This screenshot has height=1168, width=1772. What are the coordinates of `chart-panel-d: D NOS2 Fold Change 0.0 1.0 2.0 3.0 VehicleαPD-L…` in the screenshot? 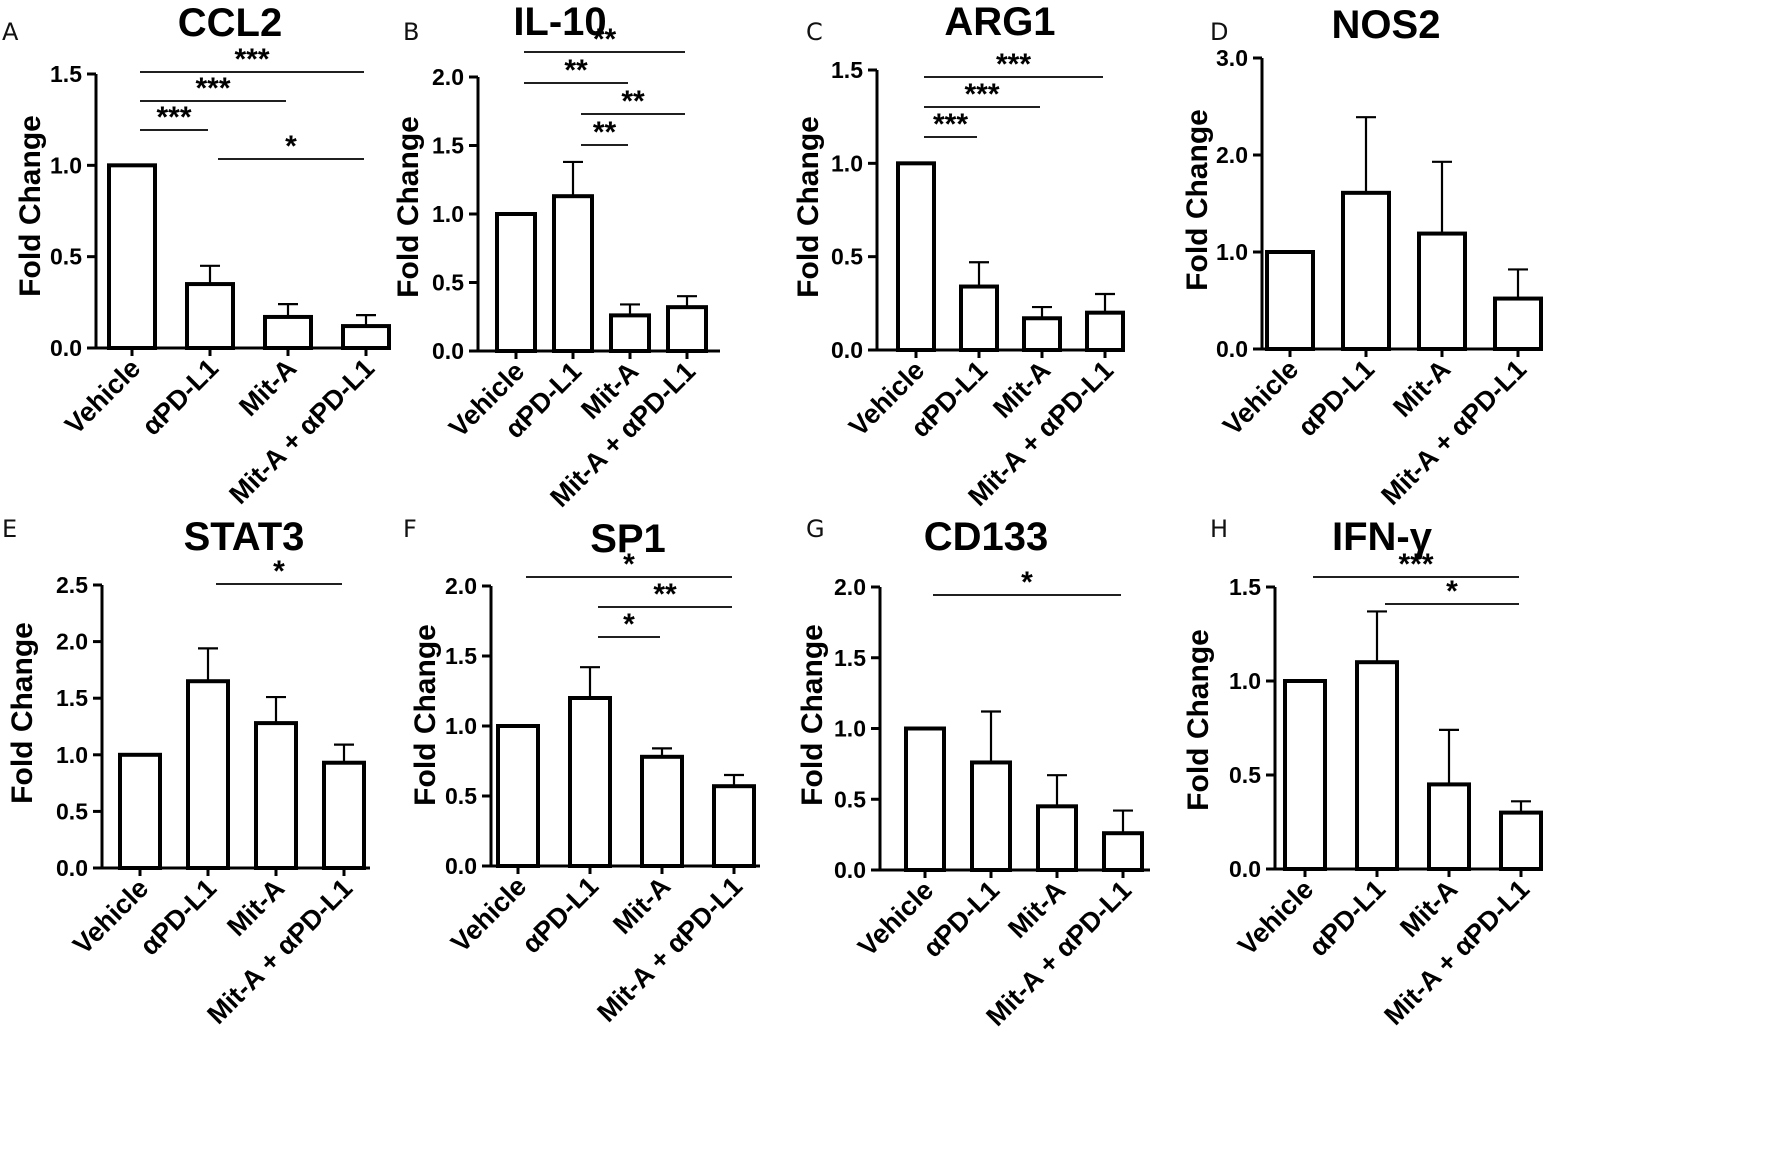 It's located at (1362, 257).